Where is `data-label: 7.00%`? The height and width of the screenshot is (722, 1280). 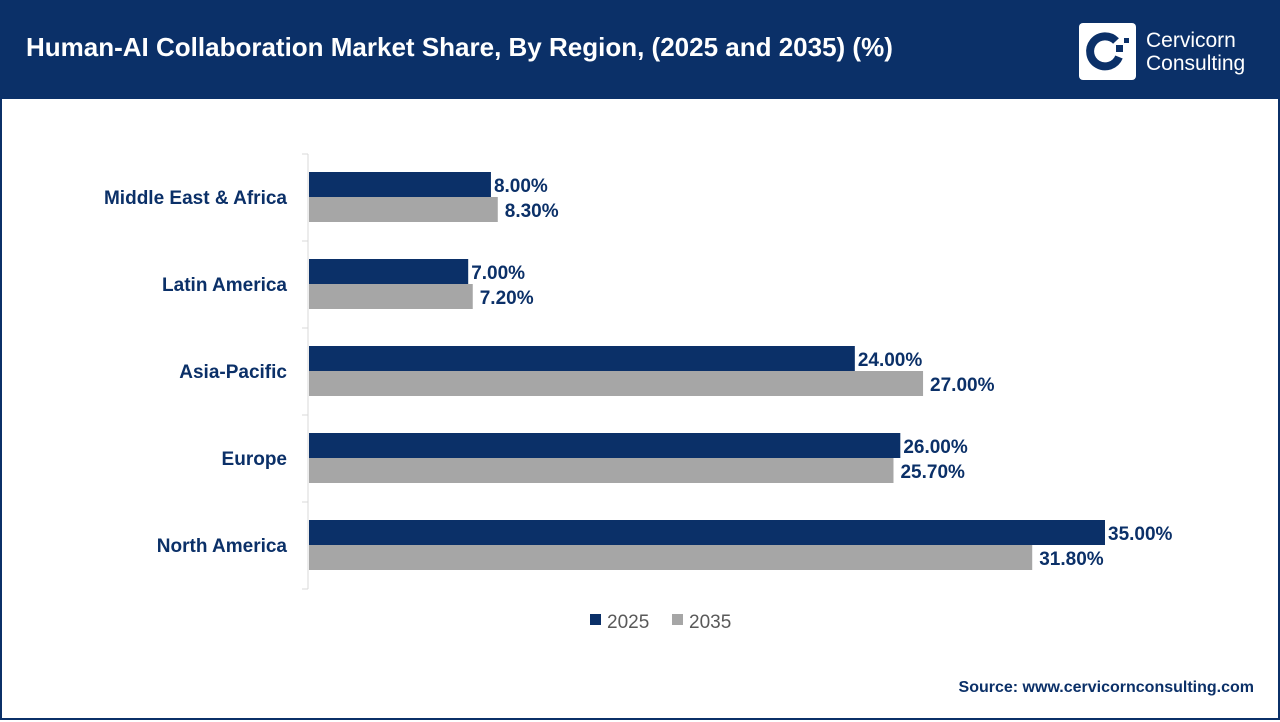
data-label: 7.00% is located at coordinates (498, 273).